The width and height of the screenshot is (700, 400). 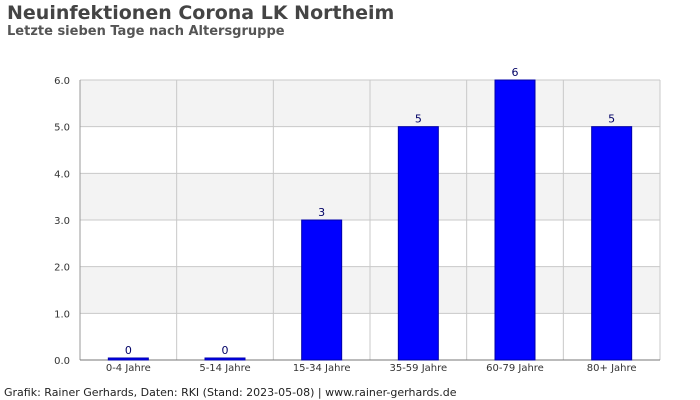 I want to click on x-tick-label: 0-4 Jahre, so click(x=128, y=368).